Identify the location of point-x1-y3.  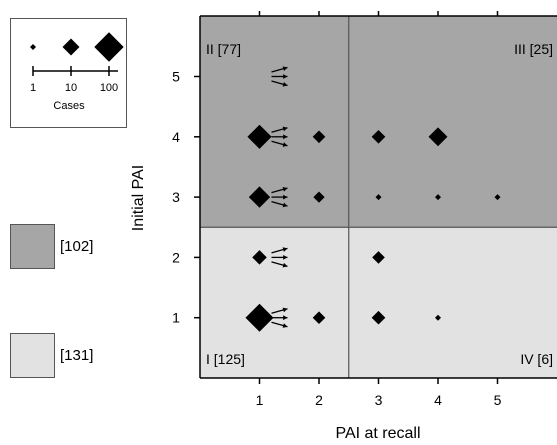
(259, 197).